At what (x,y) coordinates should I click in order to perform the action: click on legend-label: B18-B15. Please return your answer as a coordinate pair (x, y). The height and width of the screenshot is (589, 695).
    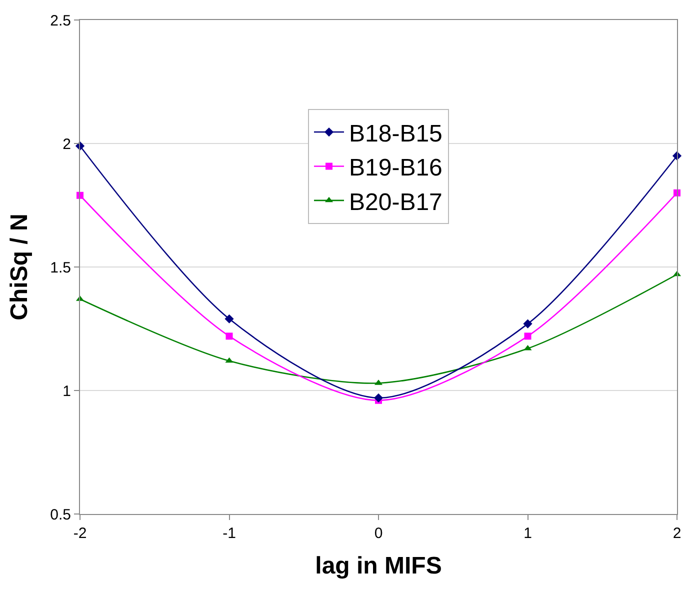
    Looking at the image, I should click on (395, 134).